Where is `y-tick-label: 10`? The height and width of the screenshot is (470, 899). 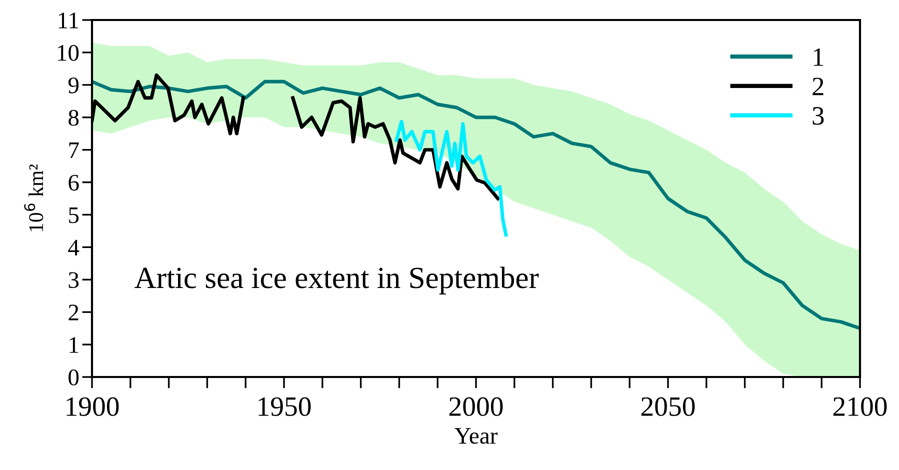 y-tick-label: 10 is located at coordinates (68, 52).